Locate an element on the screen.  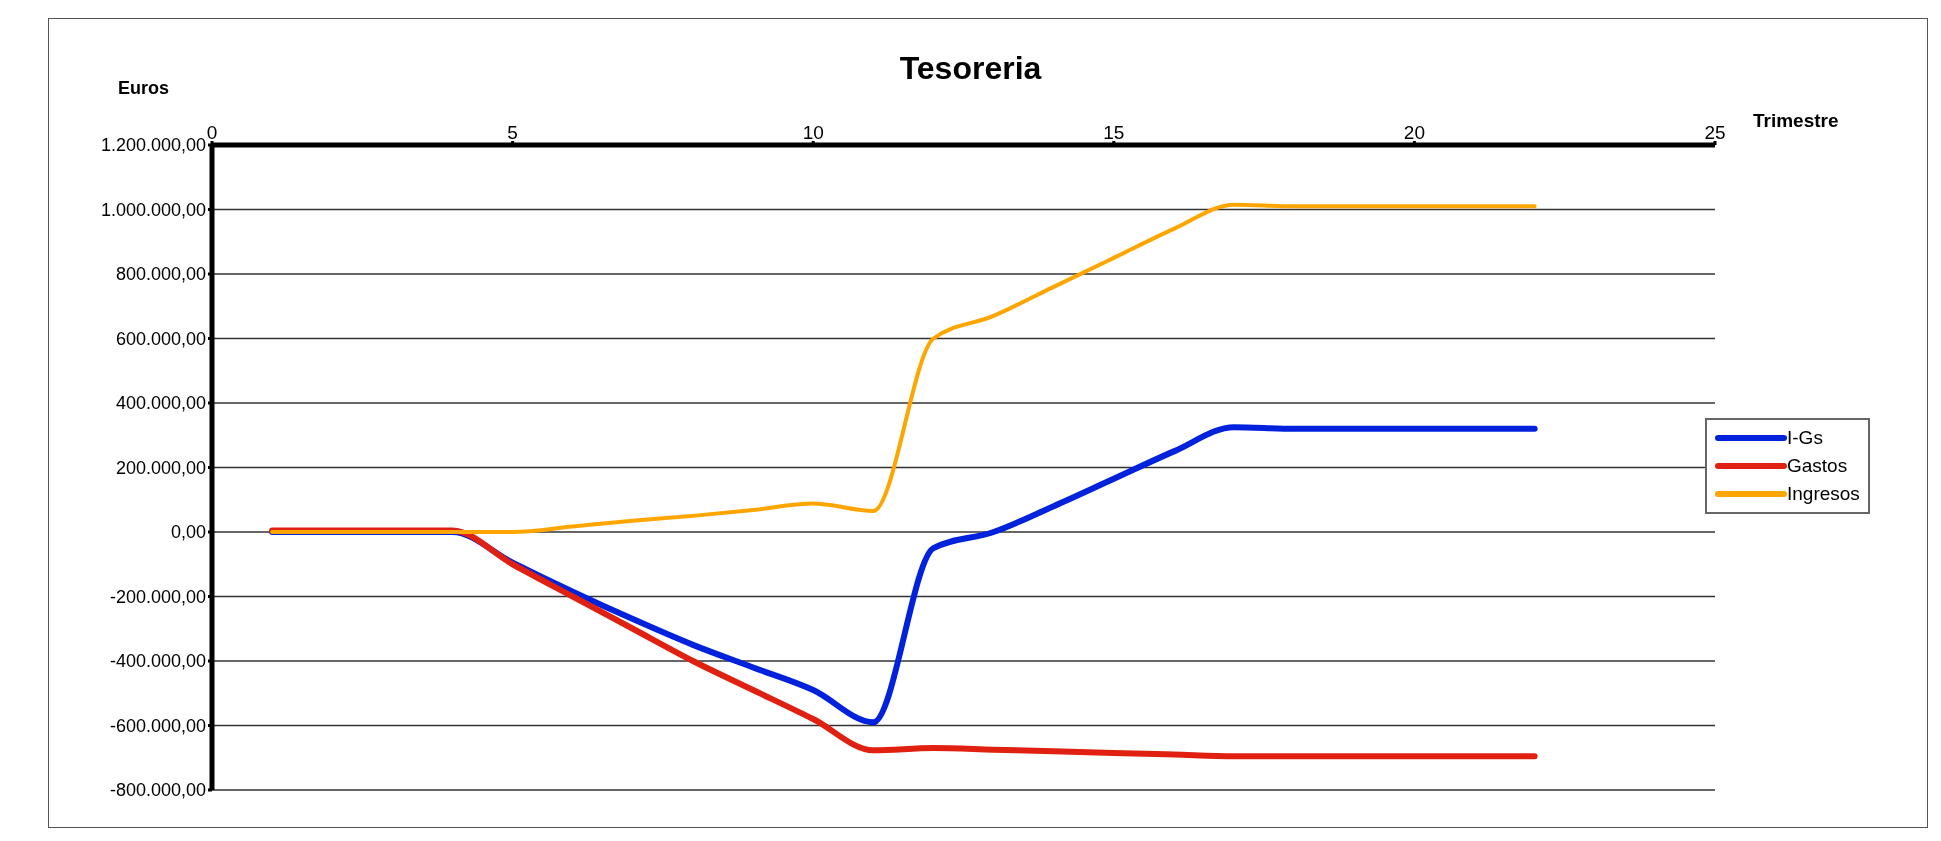
y-axis-title: Euros is located at coordinates (144, 88).